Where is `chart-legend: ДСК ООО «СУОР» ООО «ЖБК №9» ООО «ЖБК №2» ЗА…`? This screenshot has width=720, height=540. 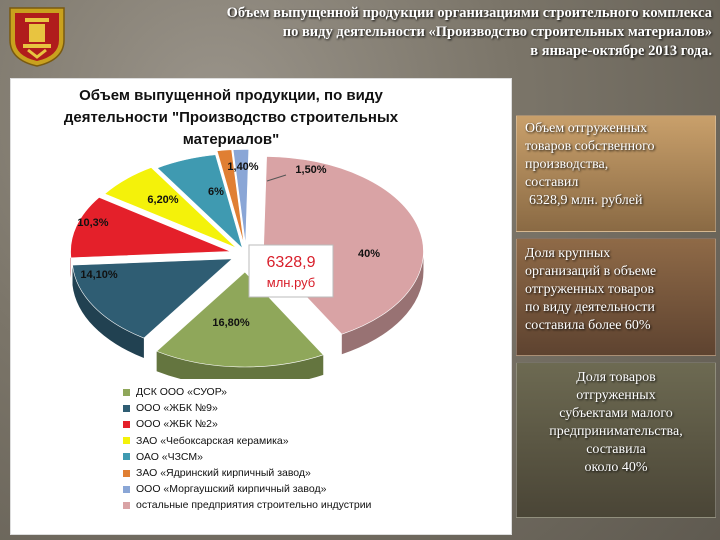 chart-legend: ДСК ООО «СУОР» ООО «ЖБК №9» ООО «ЖБК №2» ЗА… is located at coordinates (247, 449).